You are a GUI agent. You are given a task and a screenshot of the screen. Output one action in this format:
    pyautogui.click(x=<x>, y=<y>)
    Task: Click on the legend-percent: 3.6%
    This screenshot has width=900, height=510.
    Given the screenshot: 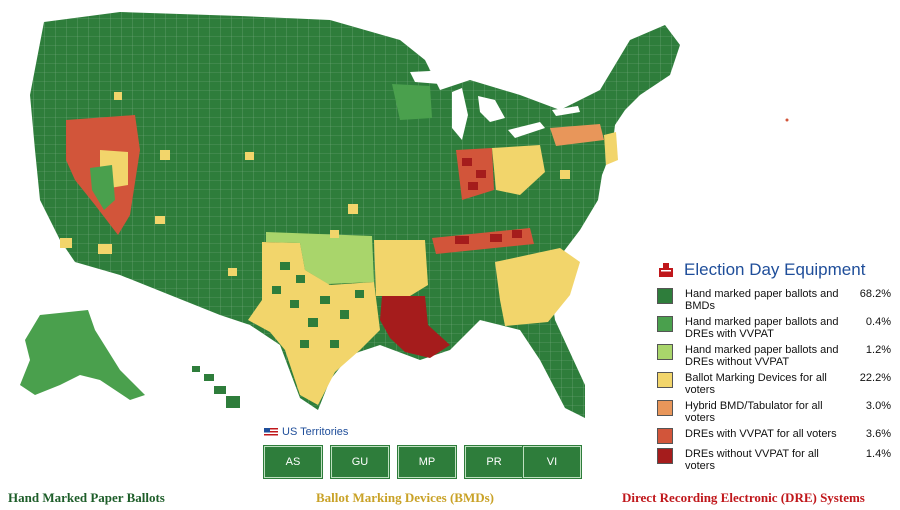 What is the action you would take?
    pyautogui.click(x=878, y=434)
    